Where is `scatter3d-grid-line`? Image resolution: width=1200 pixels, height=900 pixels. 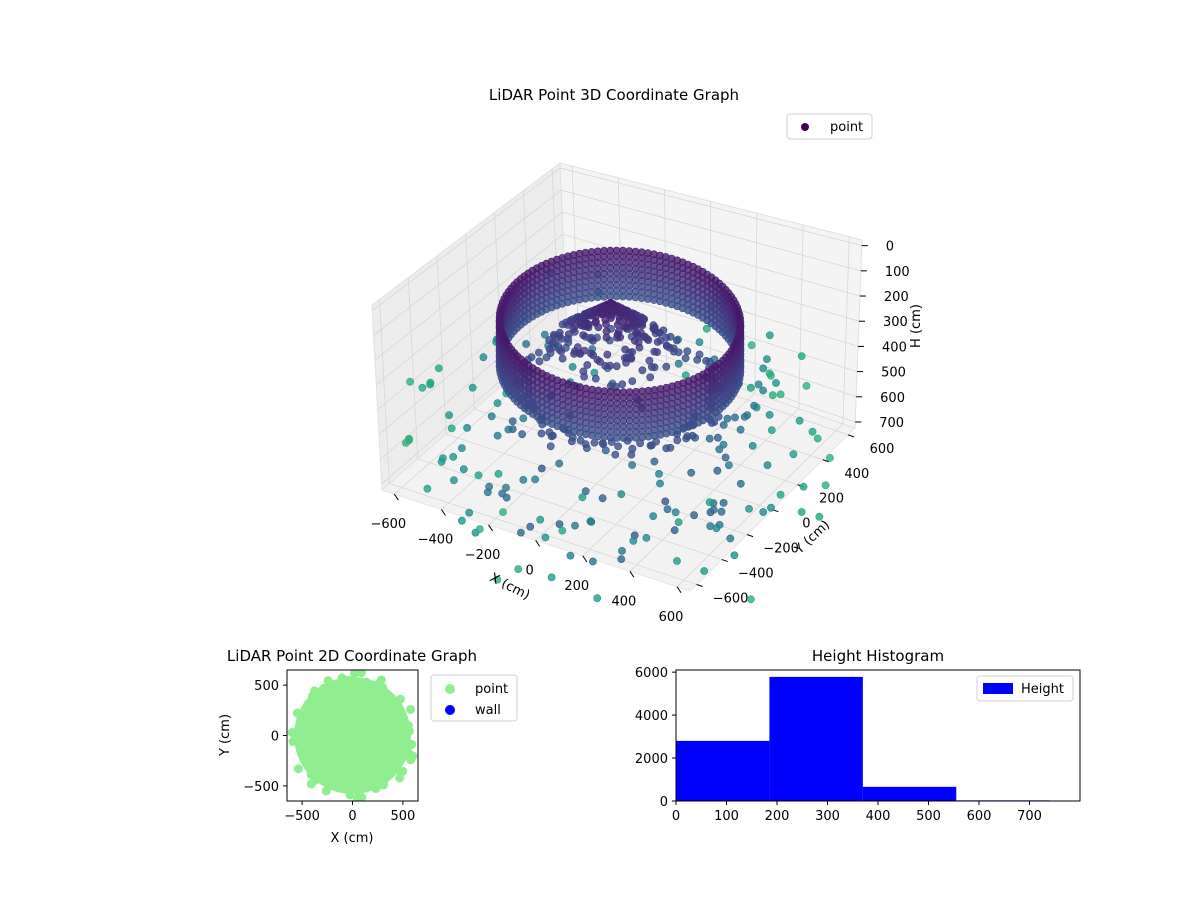
scatter3d-grid-line is located at coordinates (623, 459).